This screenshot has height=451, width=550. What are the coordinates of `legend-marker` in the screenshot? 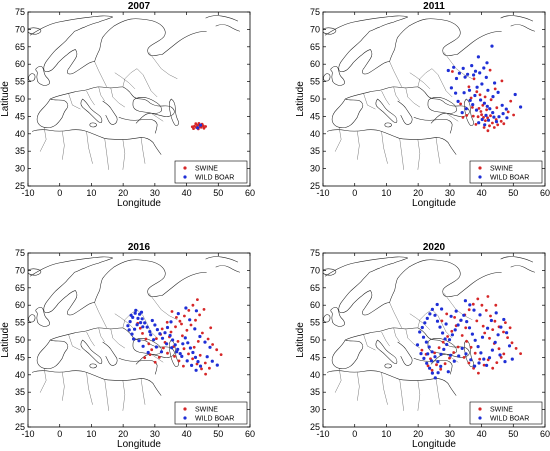 It's located at (480, 418).